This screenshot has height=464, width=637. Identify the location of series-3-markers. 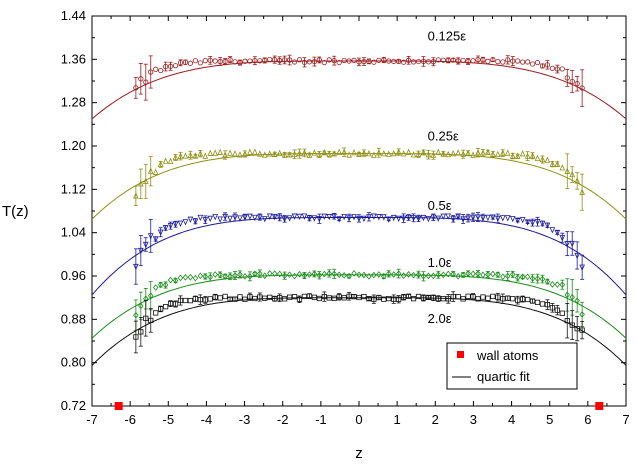
(359, 299).